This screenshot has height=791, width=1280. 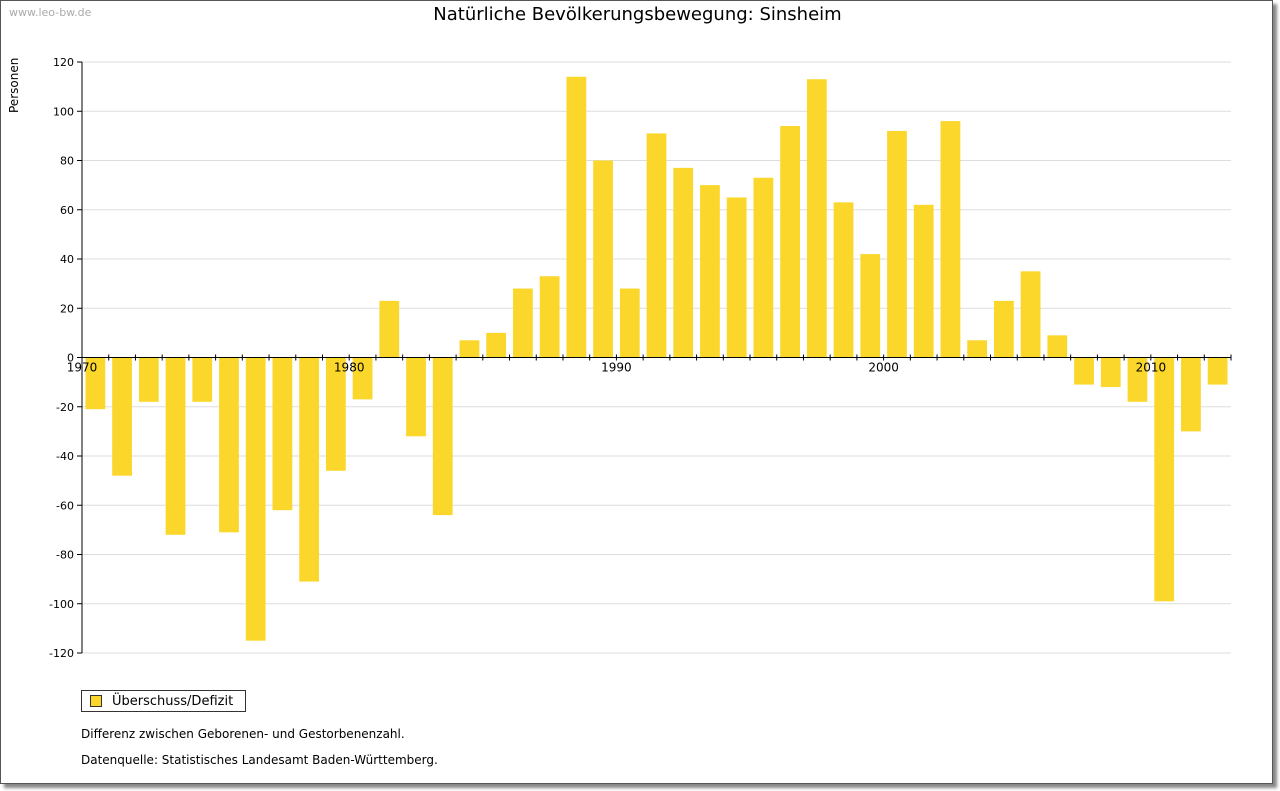 I want to click on bar-1993, so click(x=710, y=271).